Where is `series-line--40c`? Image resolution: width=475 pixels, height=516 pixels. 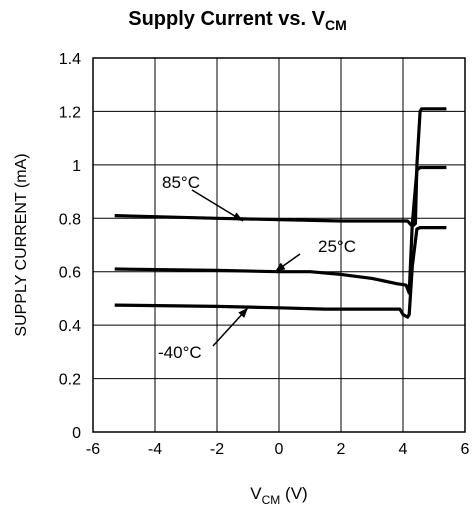 series-line--40c is located at coordinates (280, 272).